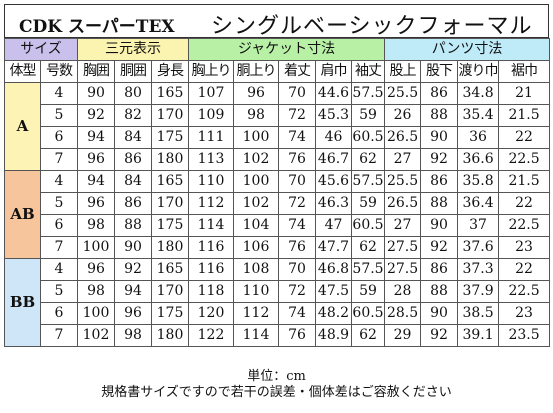 The height and width of the screenshot is (413, 553). Describe the element at coordinates (170, 71) in the screenshot. I see `column-header: 身長` at that location.